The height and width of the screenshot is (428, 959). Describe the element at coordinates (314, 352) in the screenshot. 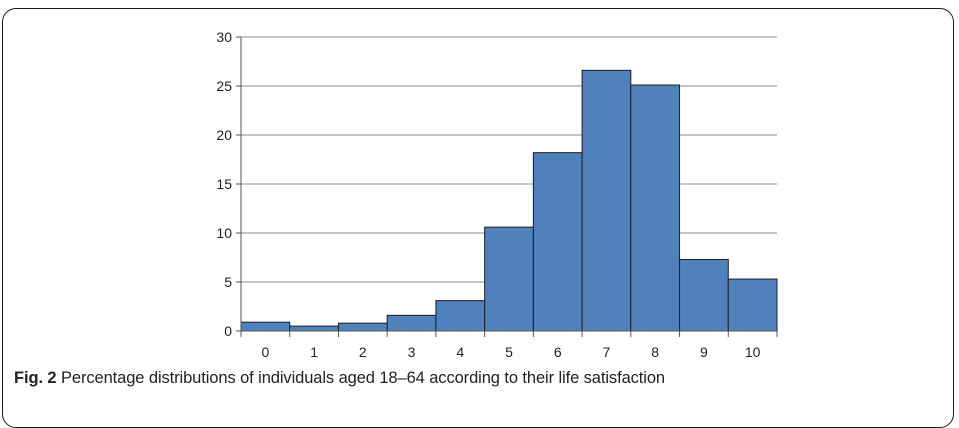

I see `x-tick-label: 1` at that location.